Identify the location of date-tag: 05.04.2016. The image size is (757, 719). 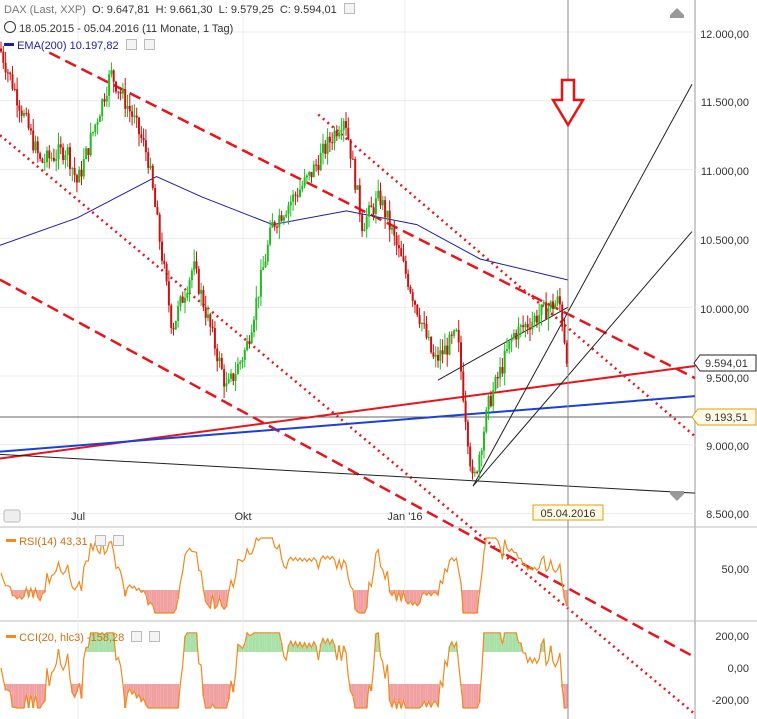
(568, 512).